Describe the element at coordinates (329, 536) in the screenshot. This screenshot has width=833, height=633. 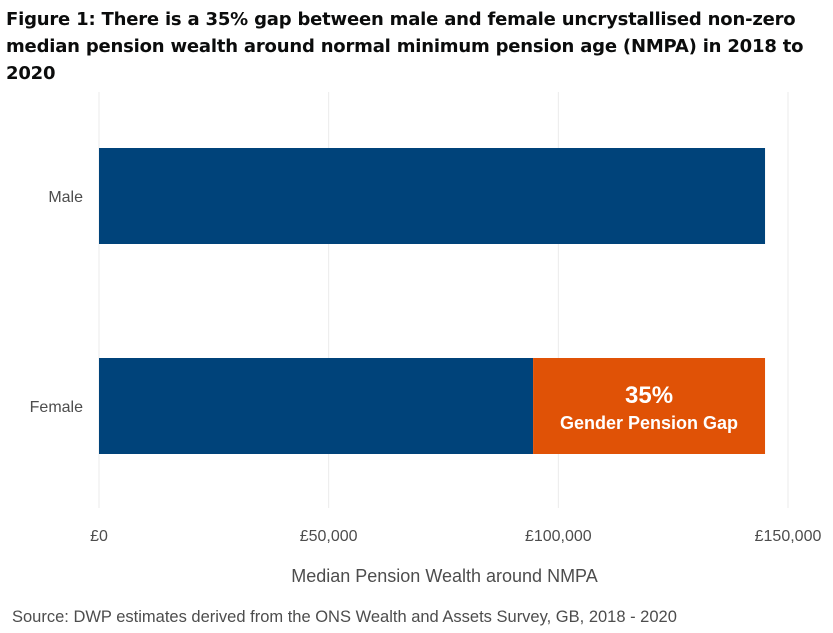
I see `x-tick-label-1: £50,000` at that location.